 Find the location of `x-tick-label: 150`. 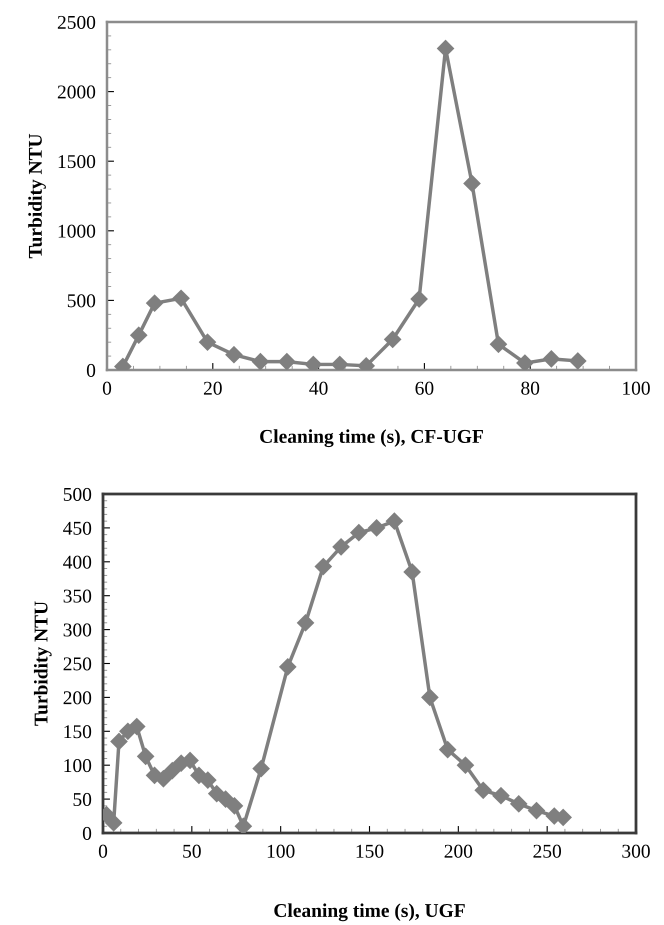

x-tick-label: 150 is located at coordinates (370, 851).